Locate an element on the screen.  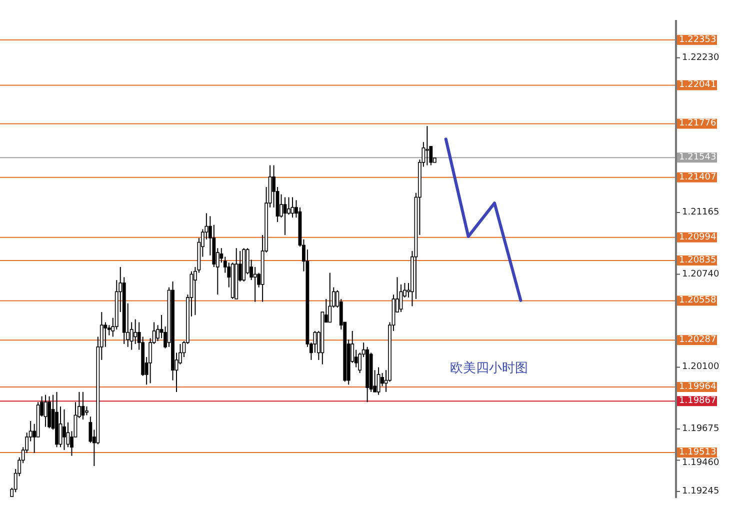
y-tick-label: 1.19675 is located at coordinates (701, 429).